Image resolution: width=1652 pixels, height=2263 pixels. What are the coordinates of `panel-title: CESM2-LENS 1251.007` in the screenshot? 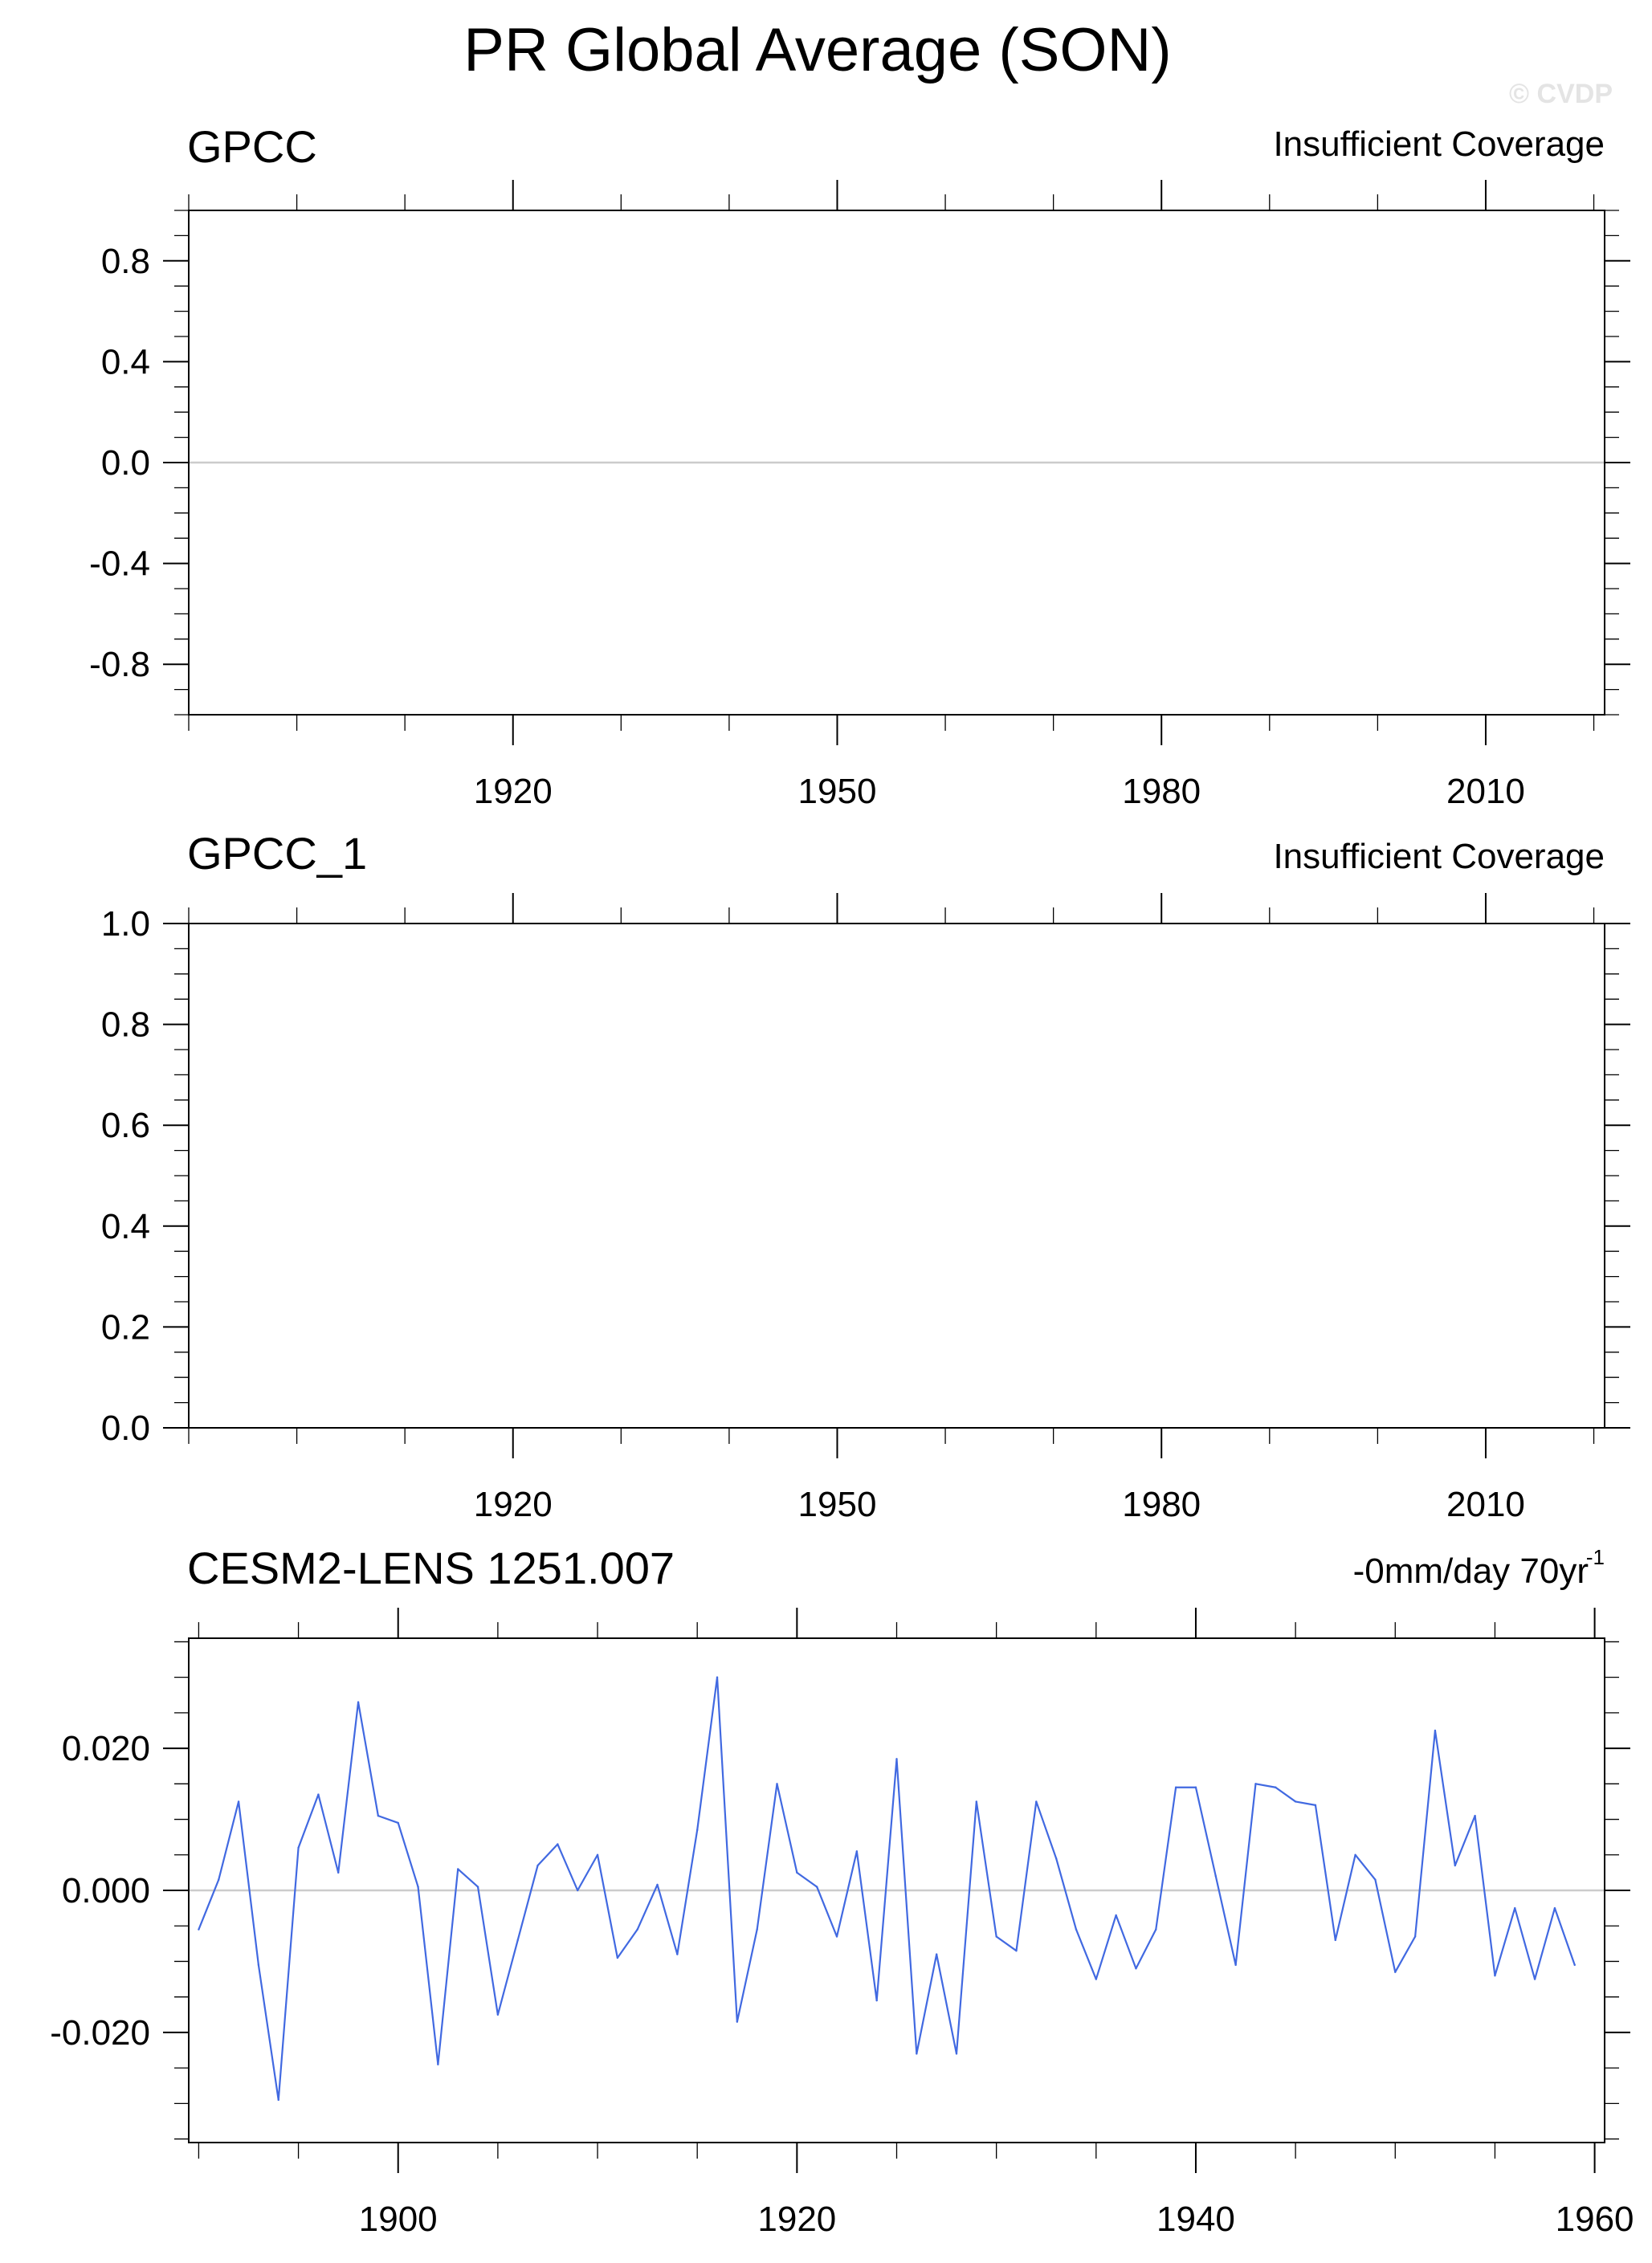 It's located at (431, 1568).